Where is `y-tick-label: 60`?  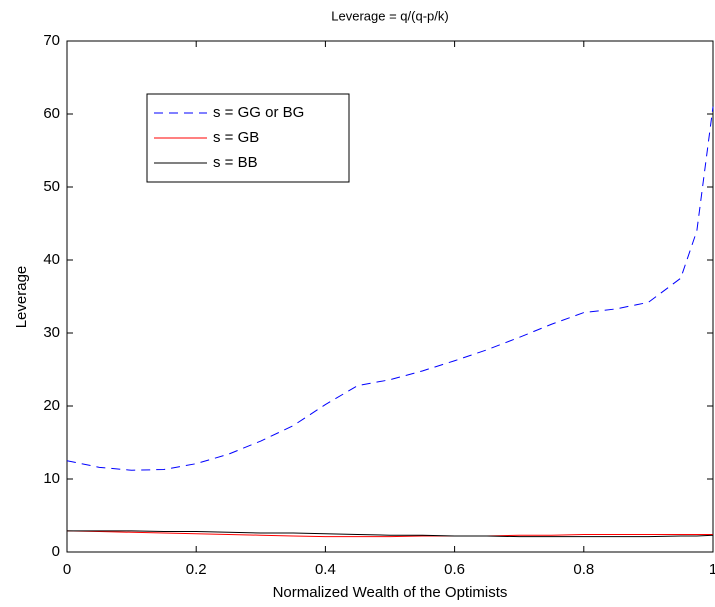 y-tick-label: 60 is located at coordinates (51, 113).